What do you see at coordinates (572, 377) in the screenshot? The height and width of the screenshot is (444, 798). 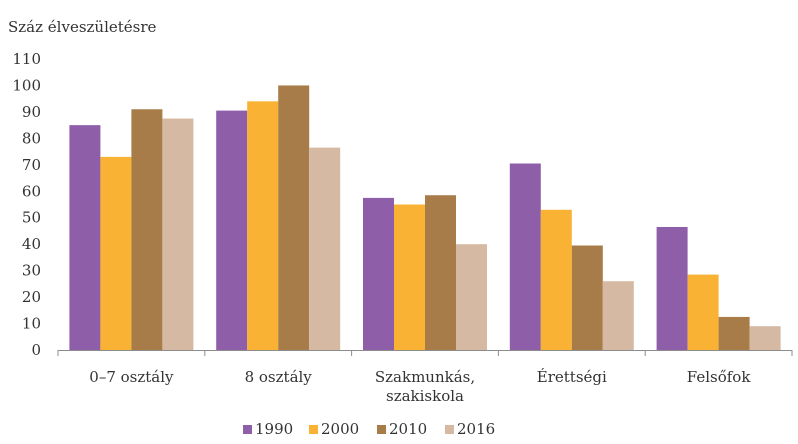 I see `x-category-label: Érettségi` at bounding box center [572, 377].